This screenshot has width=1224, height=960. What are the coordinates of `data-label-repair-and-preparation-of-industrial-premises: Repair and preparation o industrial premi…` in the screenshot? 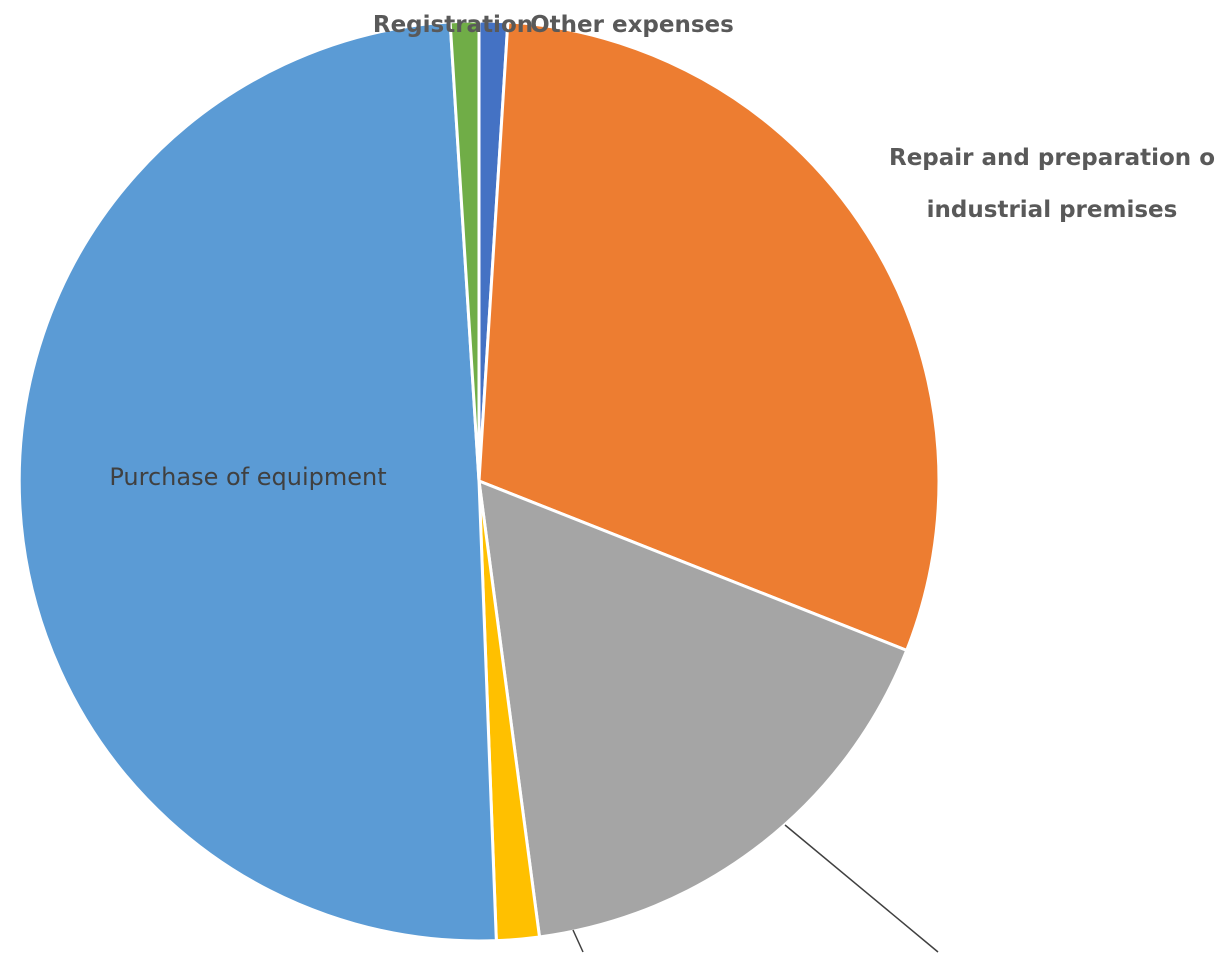 It's located at (1052, 184).